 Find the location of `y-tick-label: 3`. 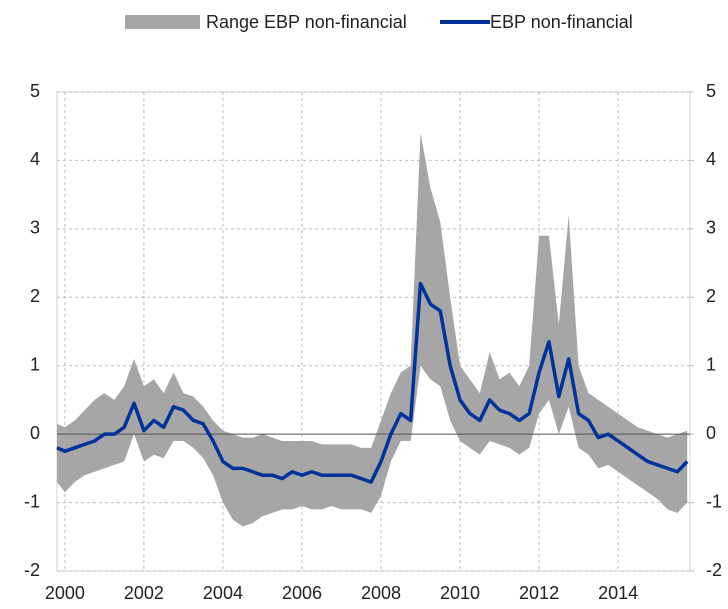

y-tick-label: 3 is located at coordinates (35, 228).